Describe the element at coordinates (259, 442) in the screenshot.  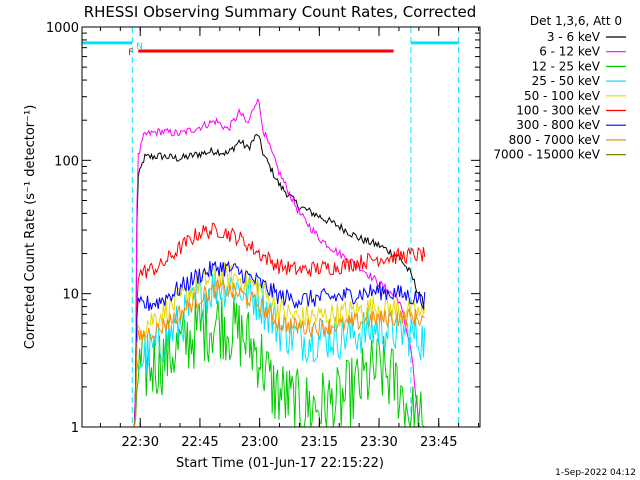
I see `x-tick-label: 23:00` at that location.